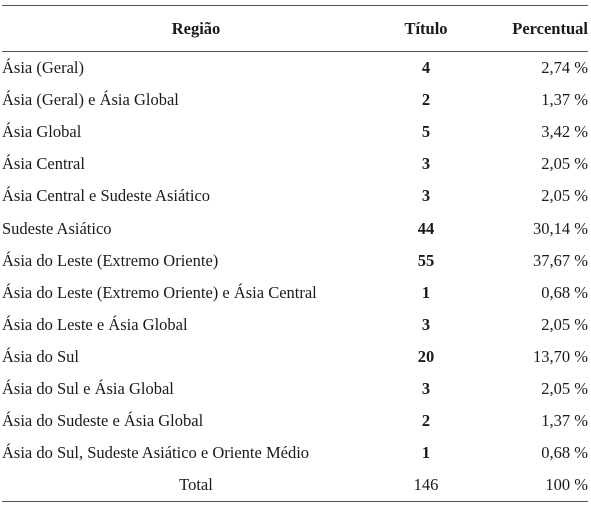 Image resolution: width=591 pixels, height=506 pixels. I want to click on cell-regiao: Ásia (Geral) e Ásia Global, so click(90, 100).